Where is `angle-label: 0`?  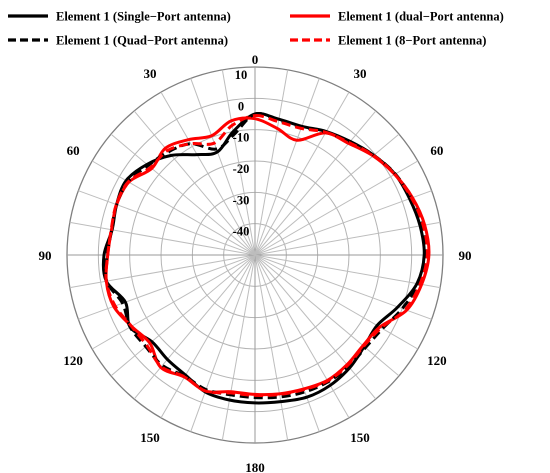
angle-label: 0 is located at coordinates (255, 59).